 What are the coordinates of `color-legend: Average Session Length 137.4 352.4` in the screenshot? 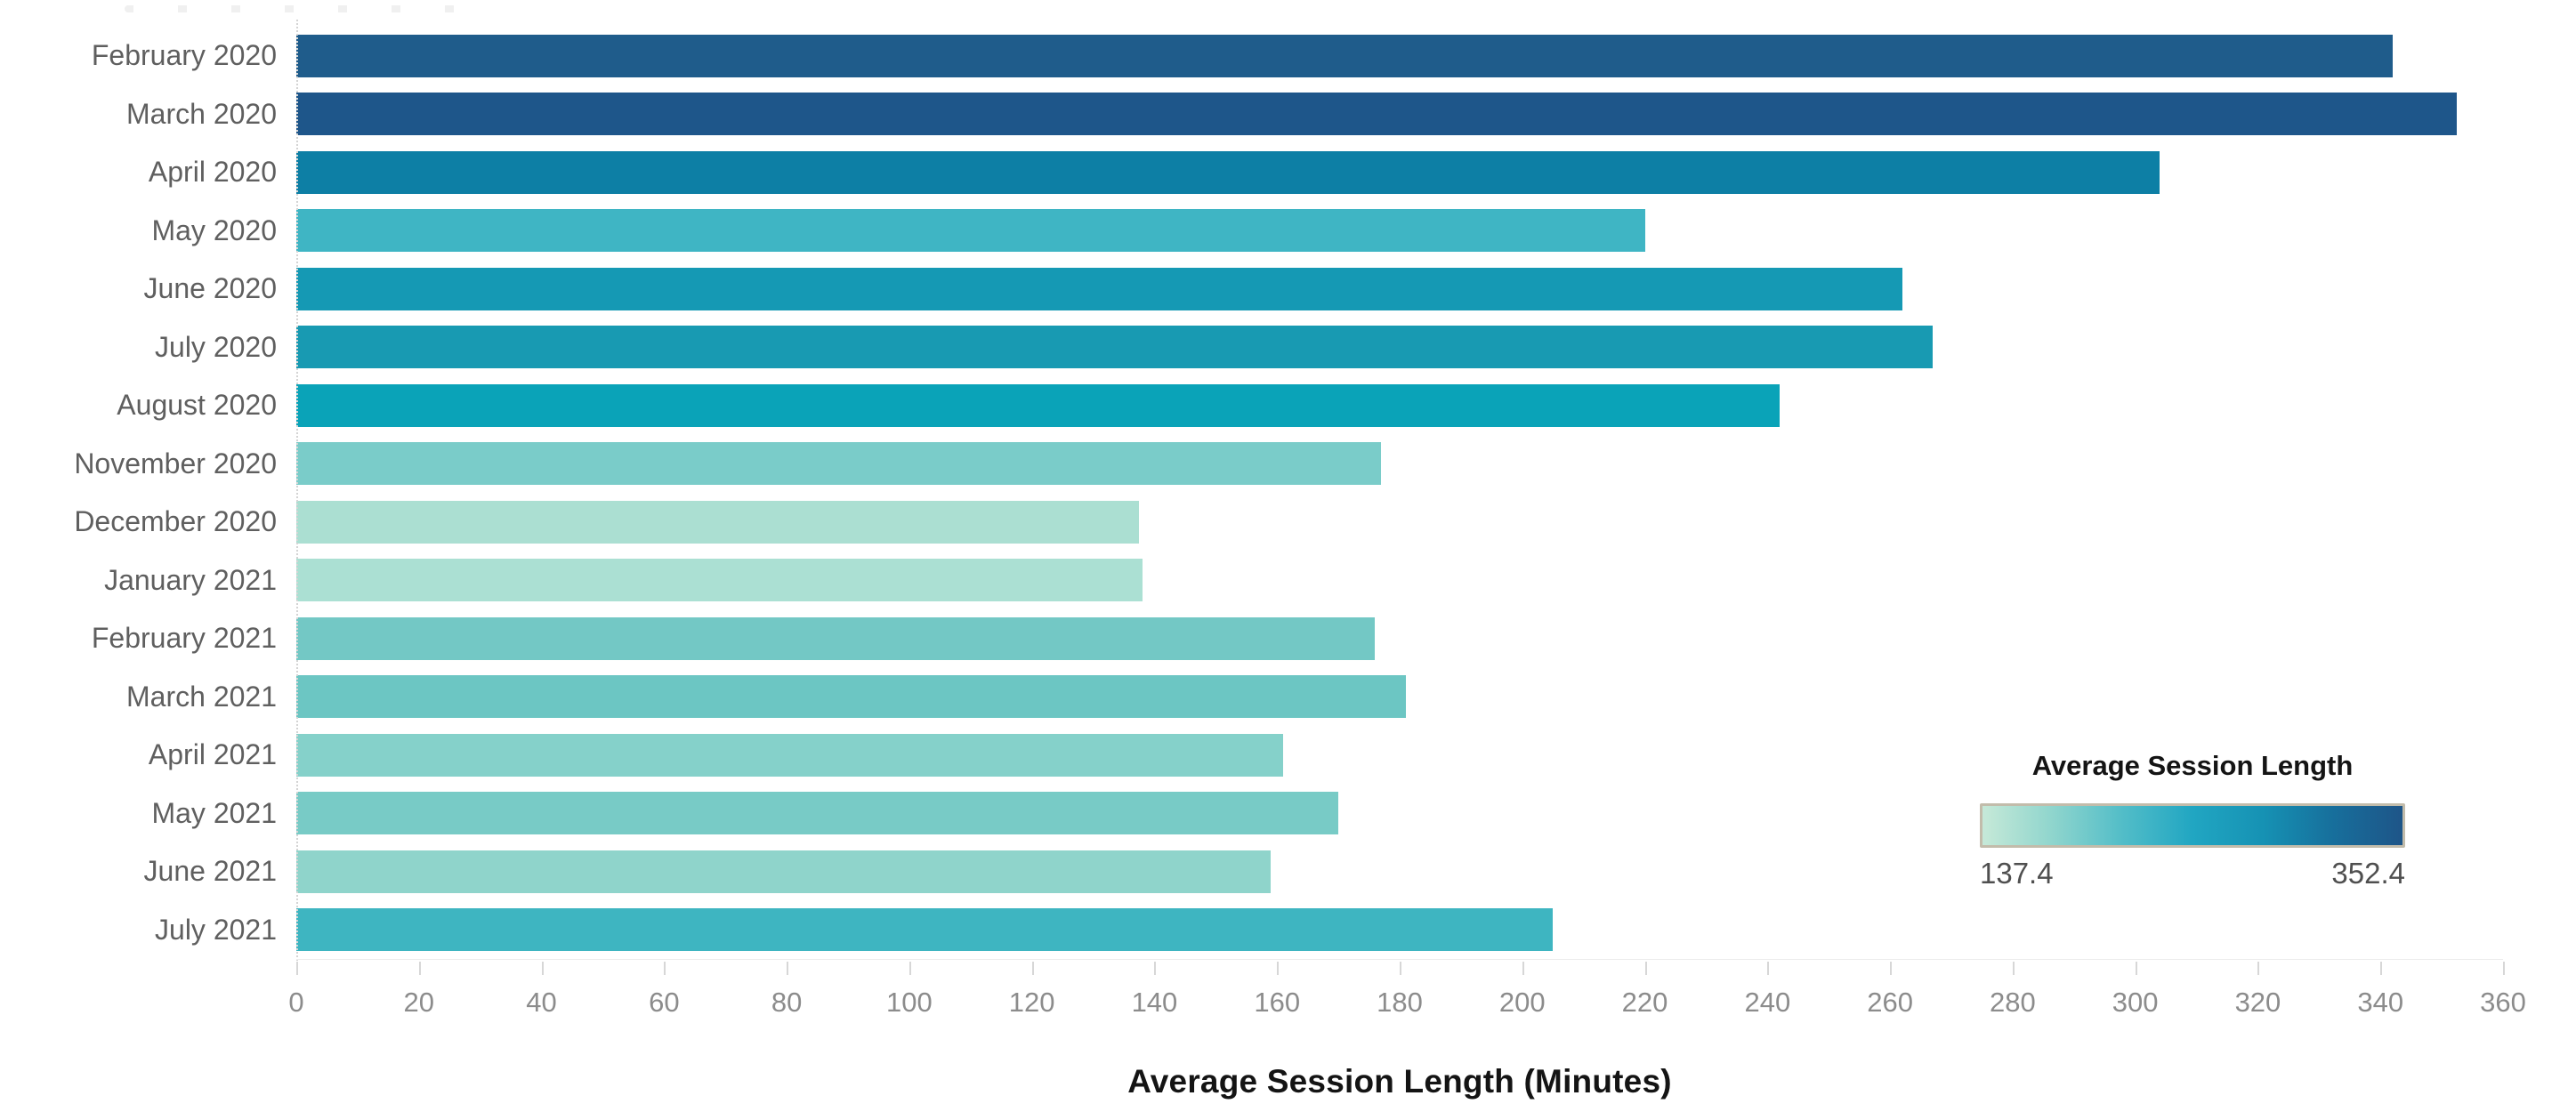 It's located at (2192, 820).